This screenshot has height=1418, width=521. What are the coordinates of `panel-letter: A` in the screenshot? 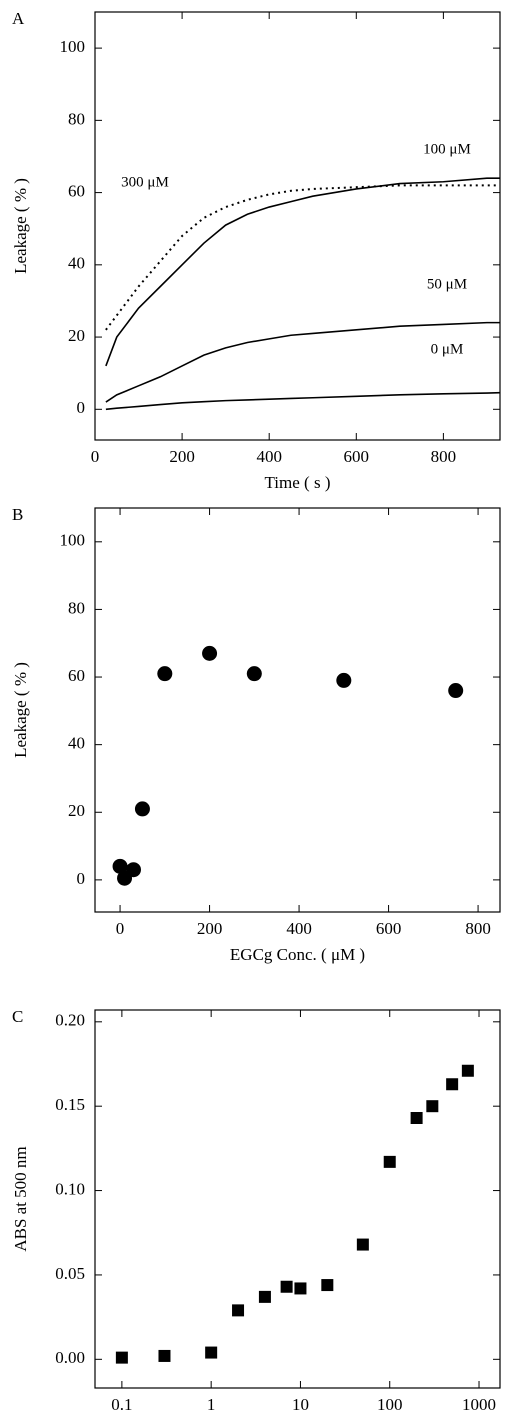 It's located at (18, 18).